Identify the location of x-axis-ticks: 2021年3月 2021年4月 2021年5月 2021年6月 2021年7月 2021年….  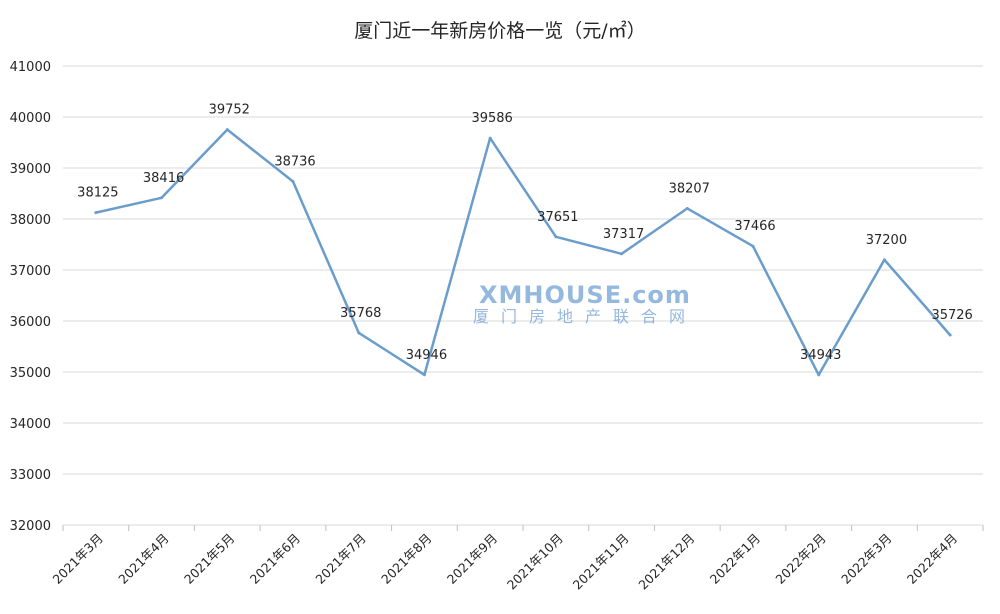
(517, 559).